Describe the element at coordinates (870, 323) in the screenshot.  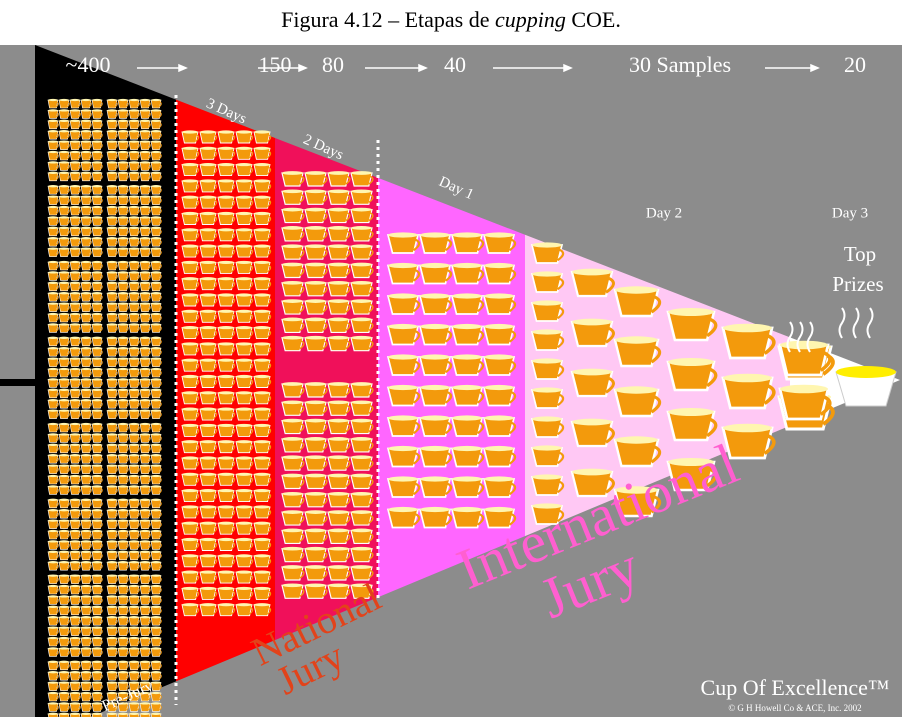
I see `steam` at that location.